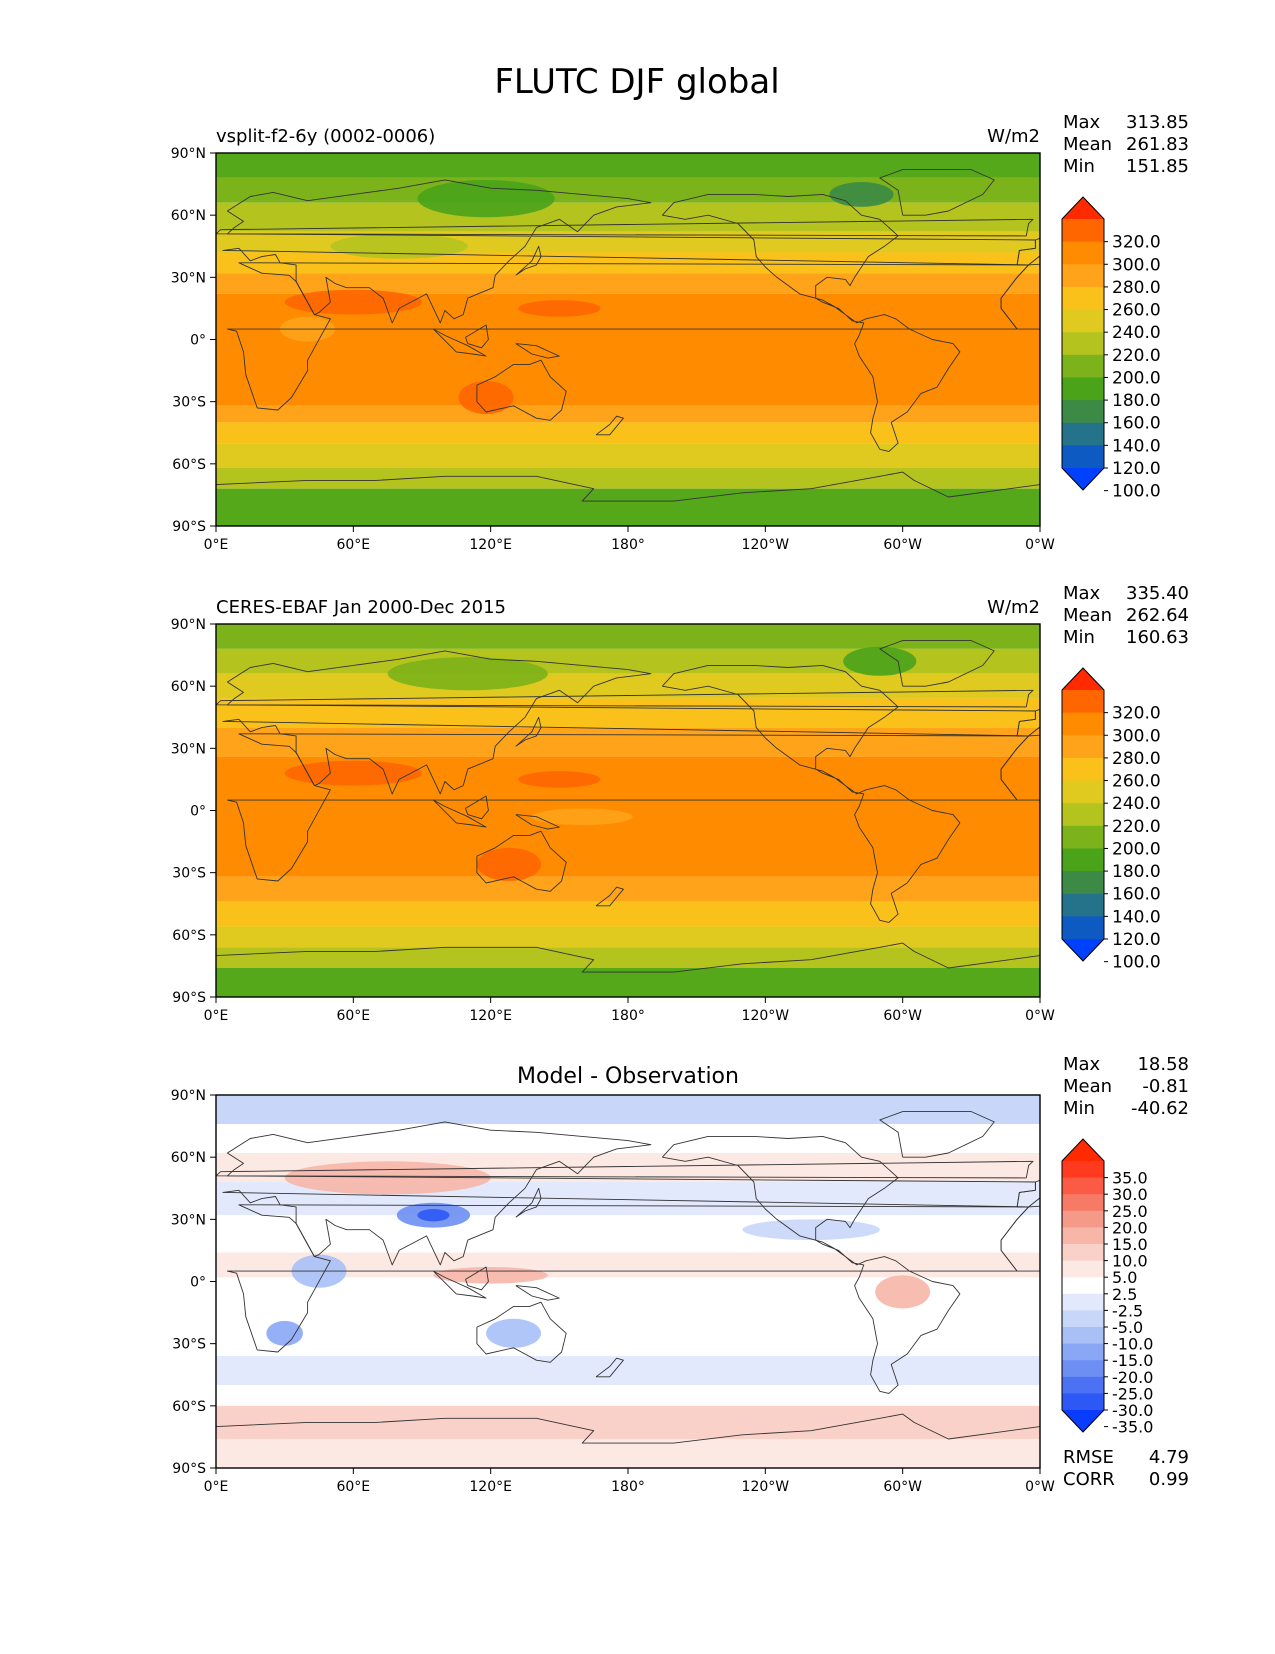 The height and width of the screenshot is (1654, 1275). I want to click on colorbar-tick-label: -35.0, so click(1132, 1427).